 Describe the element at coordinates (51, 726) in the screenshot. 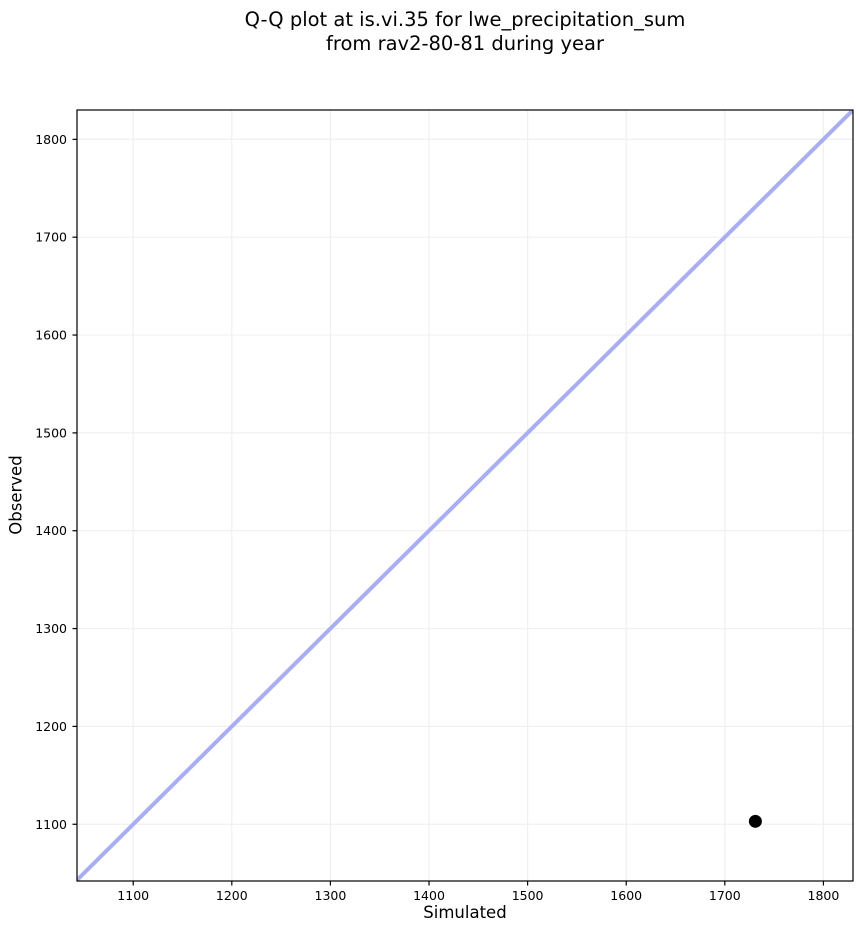

I see `y-tick-label: 1200` at that location.